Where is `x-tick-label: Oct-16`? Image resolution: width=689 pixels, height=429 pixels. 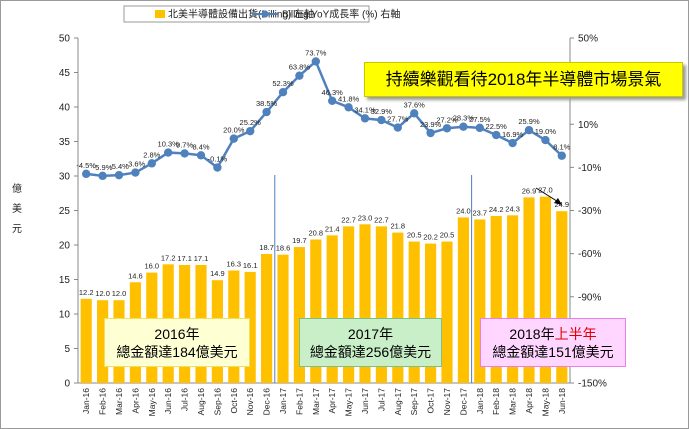
x-tick-label: Oct-16 is located at coordinates (234, 401).